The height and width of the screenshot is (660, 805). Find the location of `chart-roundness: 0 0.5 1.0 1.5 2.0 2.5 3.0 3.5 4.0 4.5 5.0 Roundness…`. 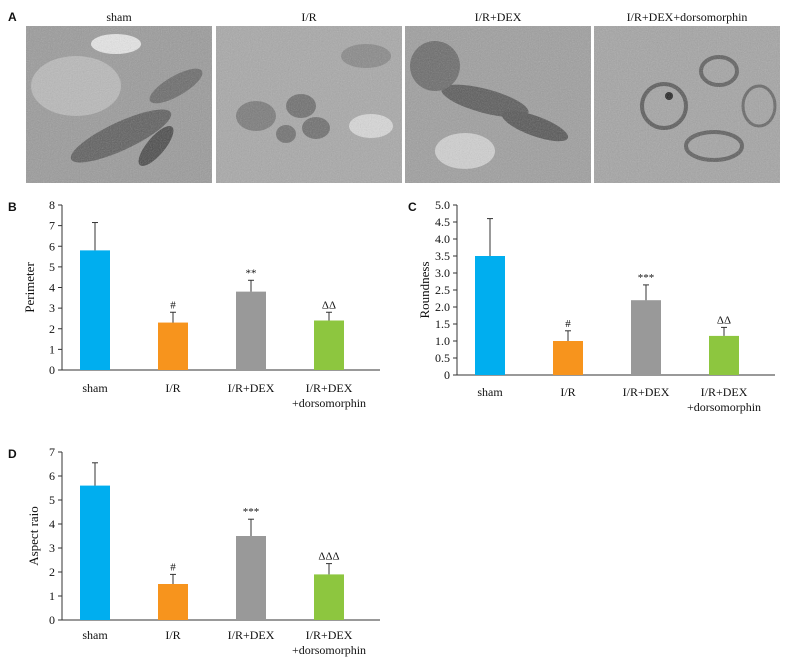

chart-roundness: 0 0.5 1.0 1.5 2.0 2.5 3.0 3.5 4.0 4.5 5.0 Roundness… is located at coordinates (596, 306).